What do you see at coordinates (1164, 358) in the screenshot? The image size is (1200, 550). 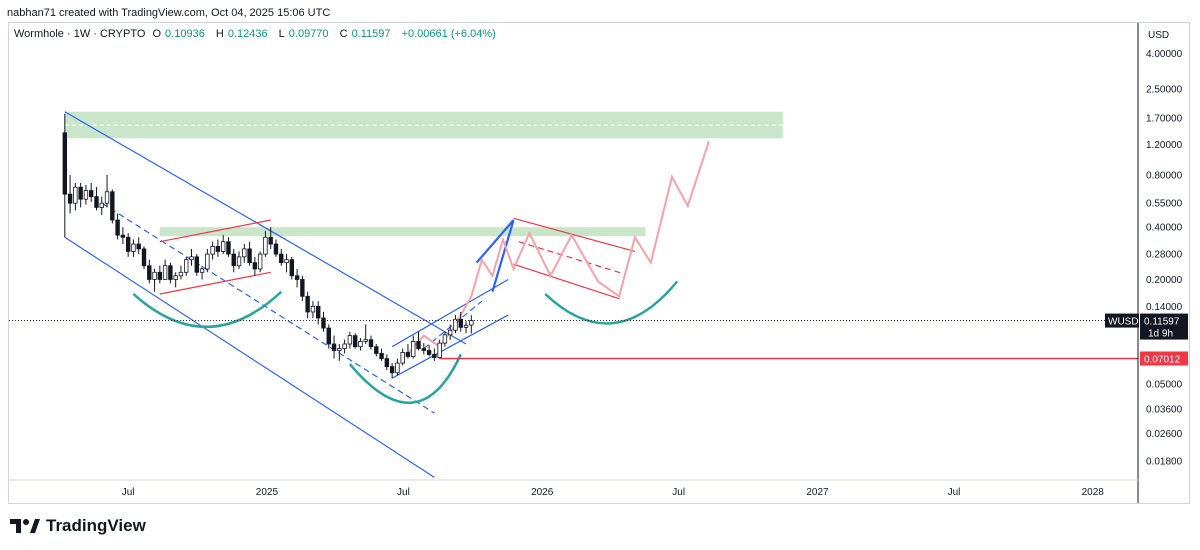 I see `support-price-label: 0.07012` at bounding box center [1164, 358].